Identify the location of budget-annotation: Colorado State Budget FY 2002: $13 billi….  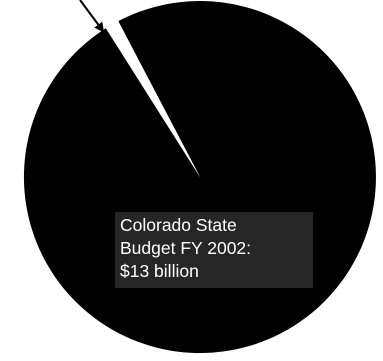
(214, 250).